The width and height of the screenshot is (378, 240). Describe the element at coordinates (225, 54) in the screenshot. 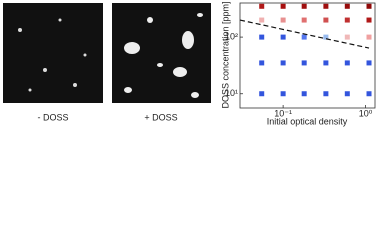

I see `y-axis-label: DOSS concentration [ppm]` at that location.